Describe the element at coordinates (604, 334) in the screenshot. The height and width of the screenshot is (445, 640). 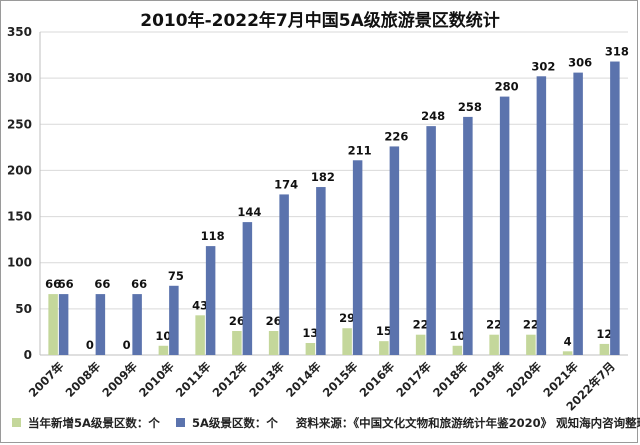
I see `data-label-new: 12` at that location.